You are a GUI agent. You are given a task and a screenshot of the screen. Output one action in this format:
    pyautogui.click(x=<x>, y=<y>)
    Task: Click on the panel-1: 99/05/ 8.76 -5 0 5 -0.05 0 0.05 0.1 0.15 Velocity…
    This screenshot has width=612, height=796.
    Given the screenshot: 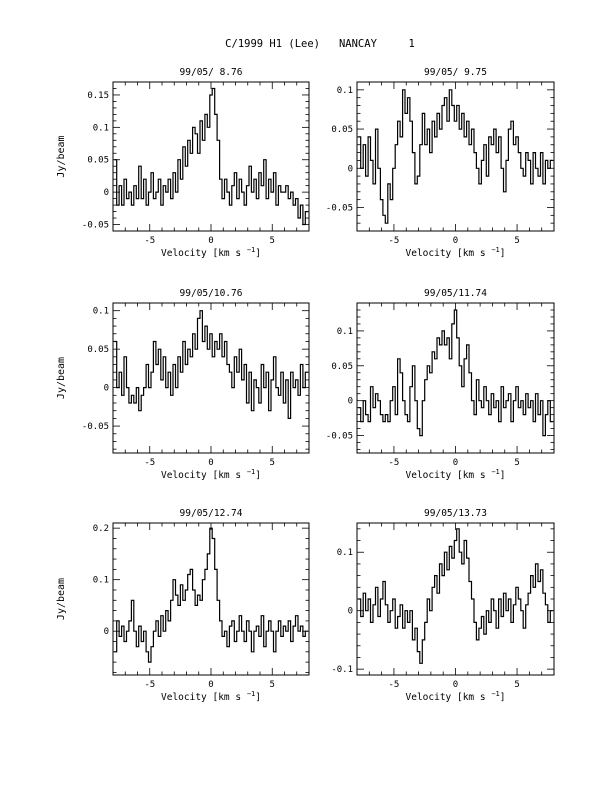 What is the action you would take?
    pyautogui.click(x=183, y=163)
    